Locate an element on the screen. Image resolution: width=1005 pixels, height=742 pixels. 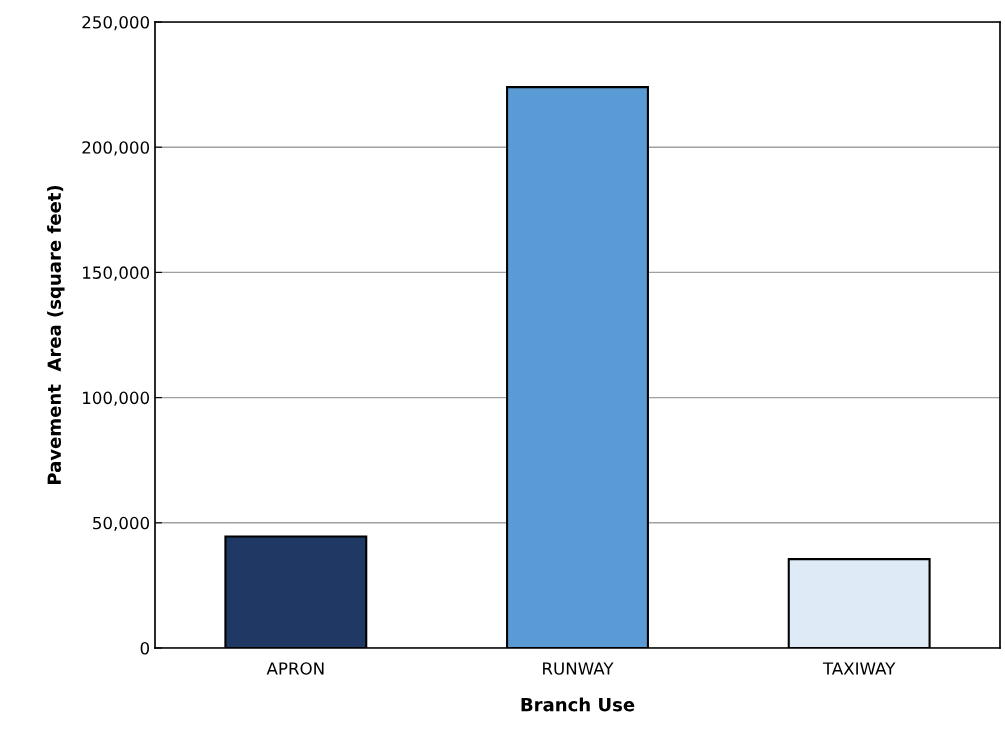
y-axis-title: Pavement Area (square feet) is located at coordinates (56, 334).